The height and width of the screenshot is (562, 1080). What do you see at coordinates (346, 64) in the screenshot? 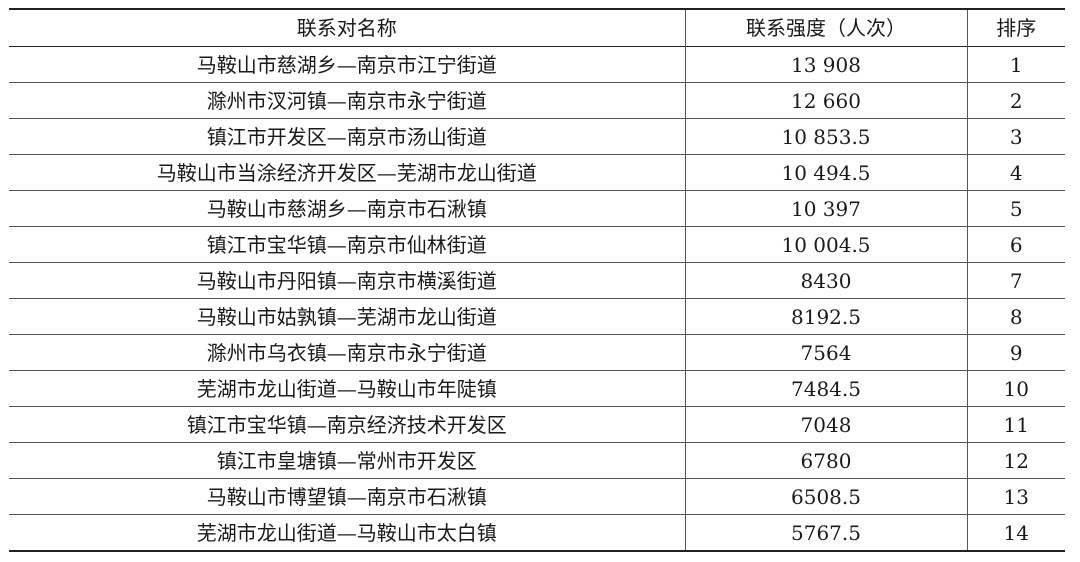
I see `cell-pair-name: 马鞍山市慈湖乡—南京市江宁街道` at bounding box center [346, 64].